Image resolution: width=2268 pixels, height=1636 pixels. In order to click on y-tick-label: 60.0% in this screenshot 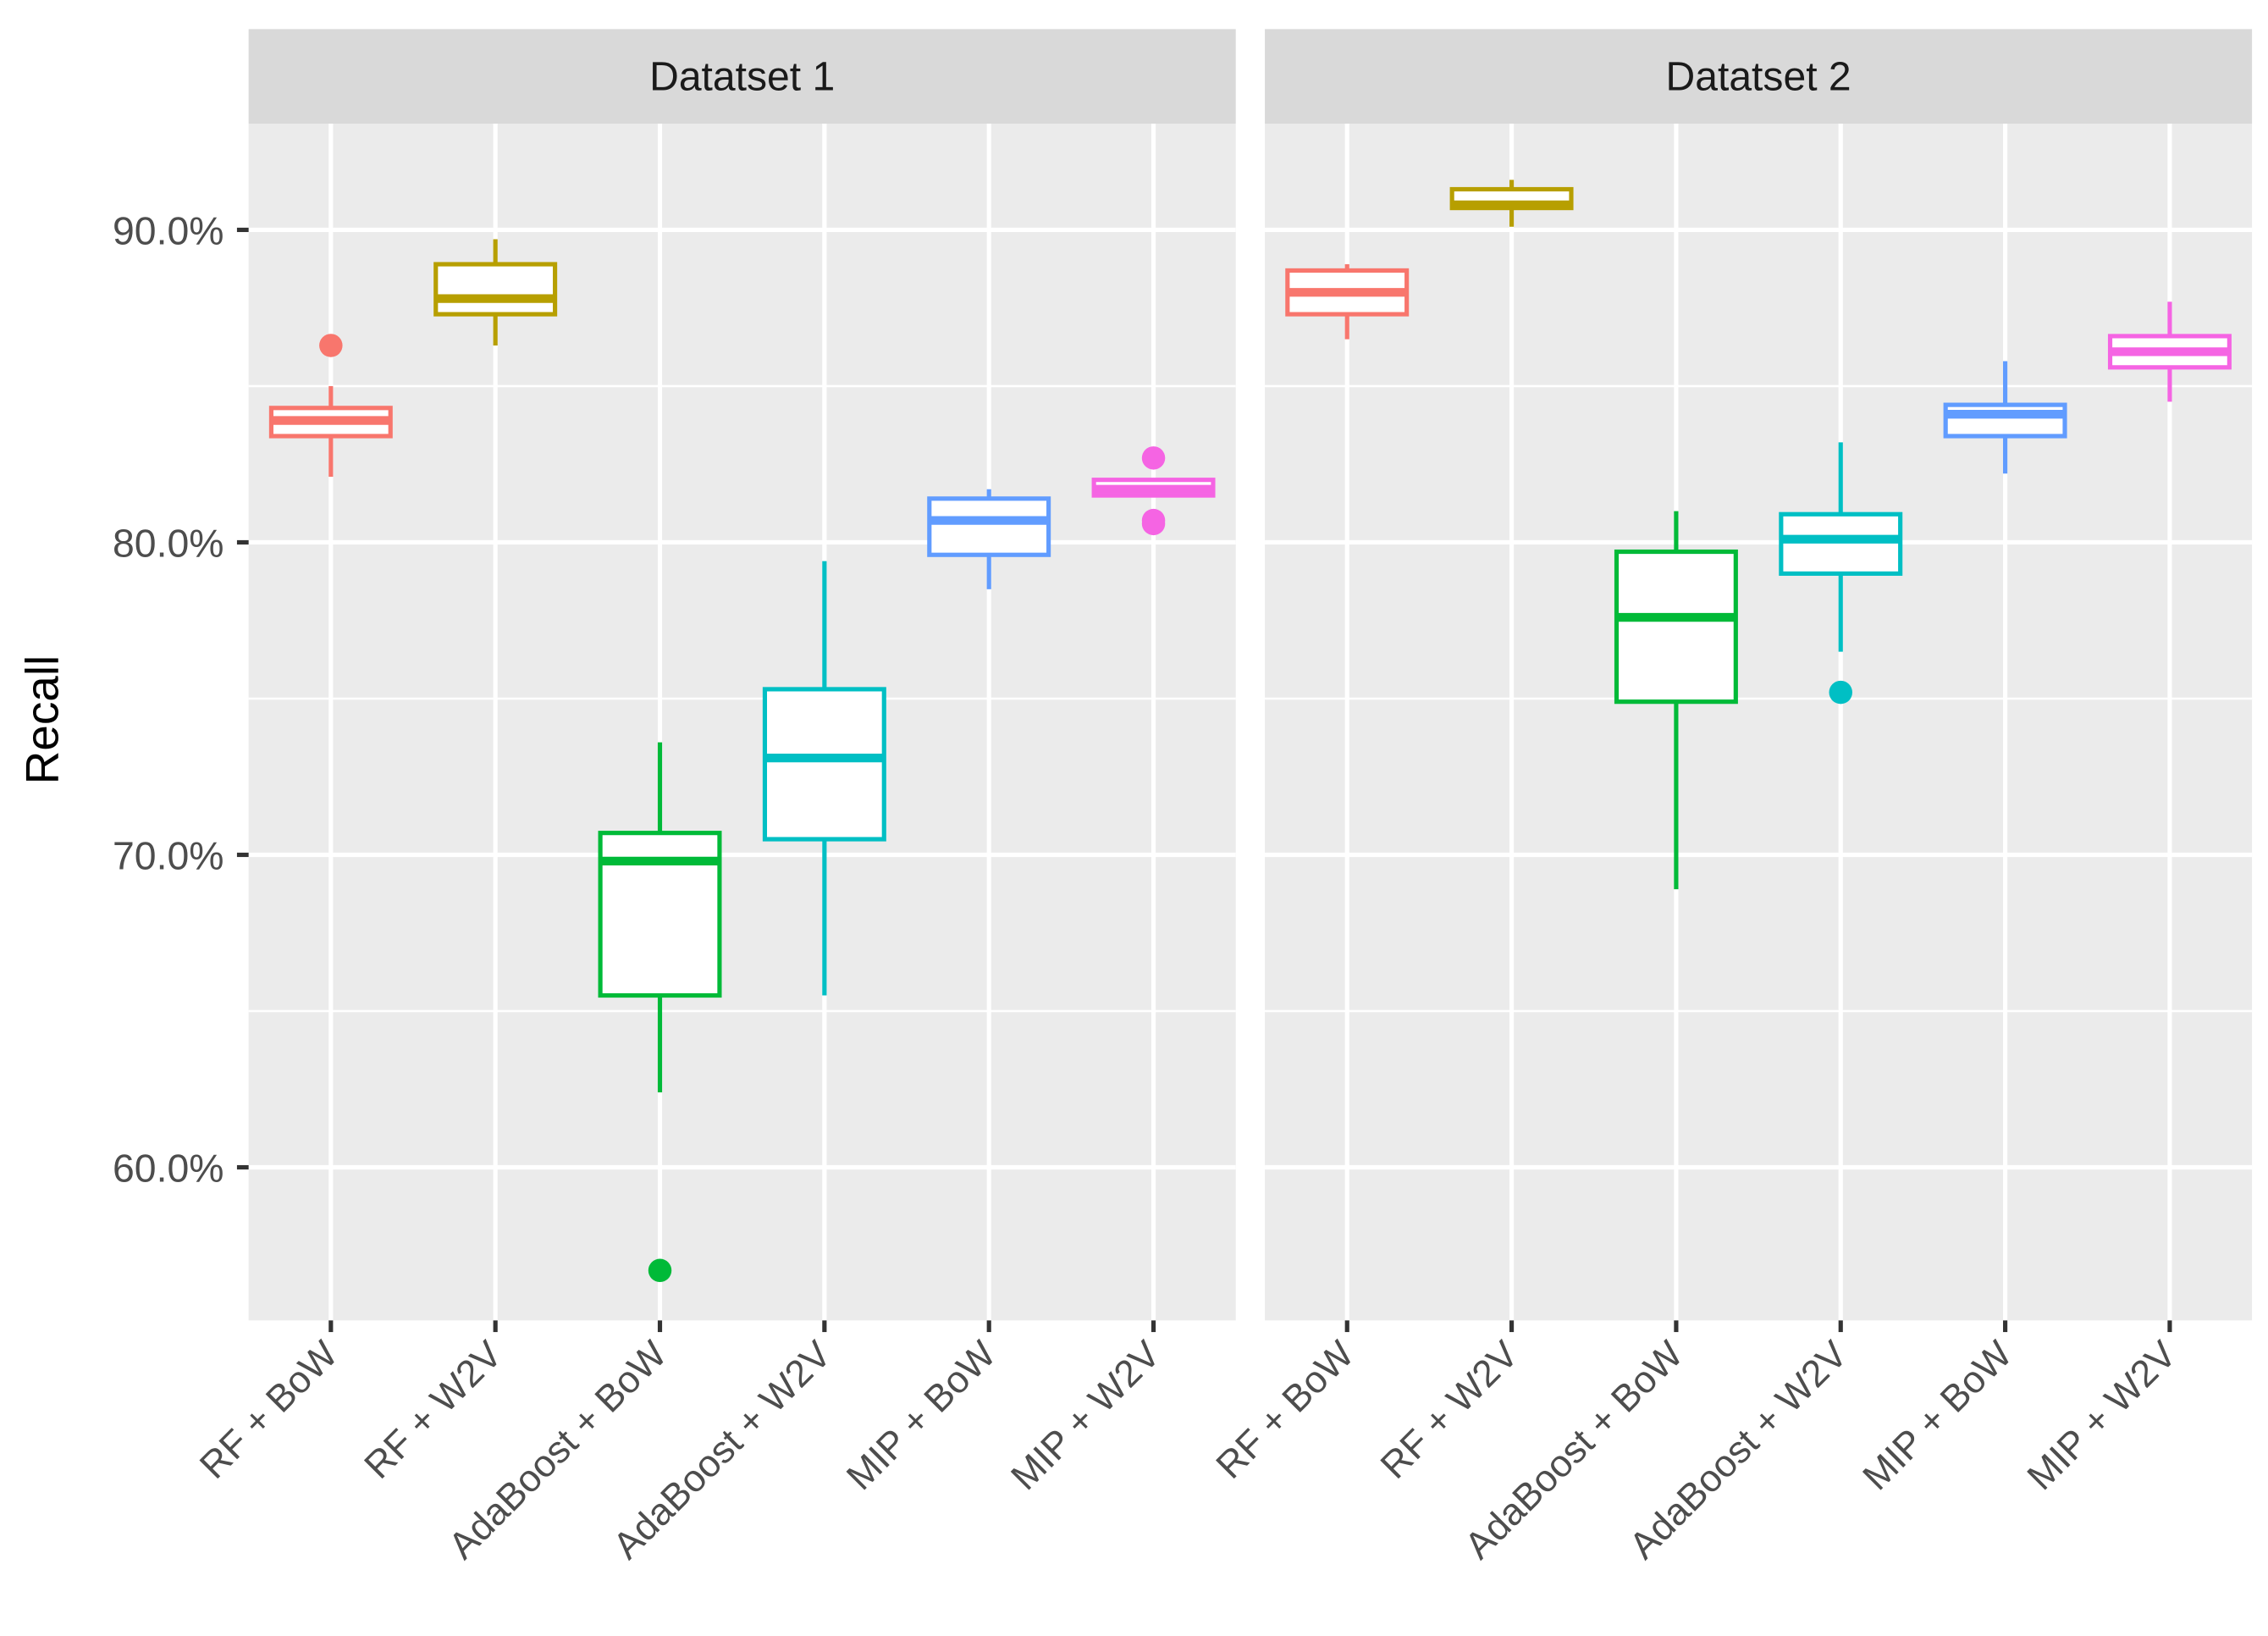, I will do `click(168, 1169)`.